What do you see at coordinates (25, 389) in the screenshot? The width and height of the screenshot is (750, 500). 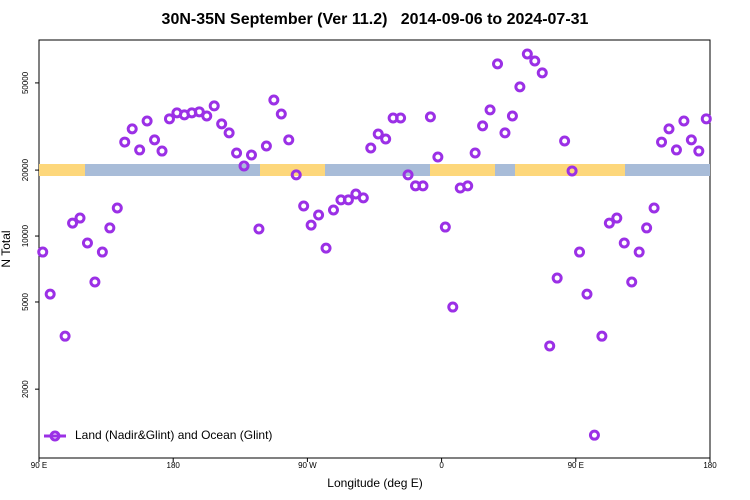 I see `y-tick-label: 2000` at bounding box center [25, 389].